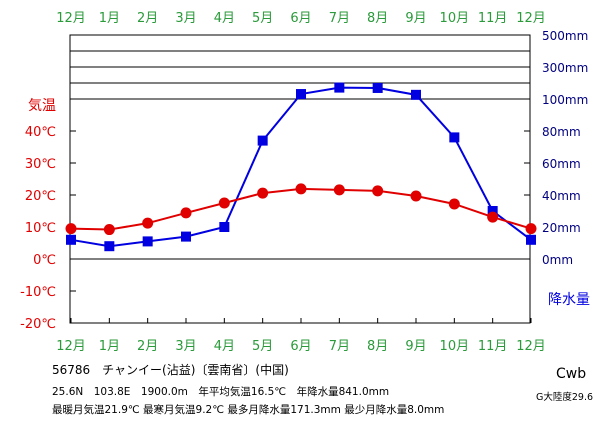 The height and width of the screenshot is (425, 611). Describe the element at coordinates (224, 18) in the screenshot. I see `top-month-label: 4月` at that location.